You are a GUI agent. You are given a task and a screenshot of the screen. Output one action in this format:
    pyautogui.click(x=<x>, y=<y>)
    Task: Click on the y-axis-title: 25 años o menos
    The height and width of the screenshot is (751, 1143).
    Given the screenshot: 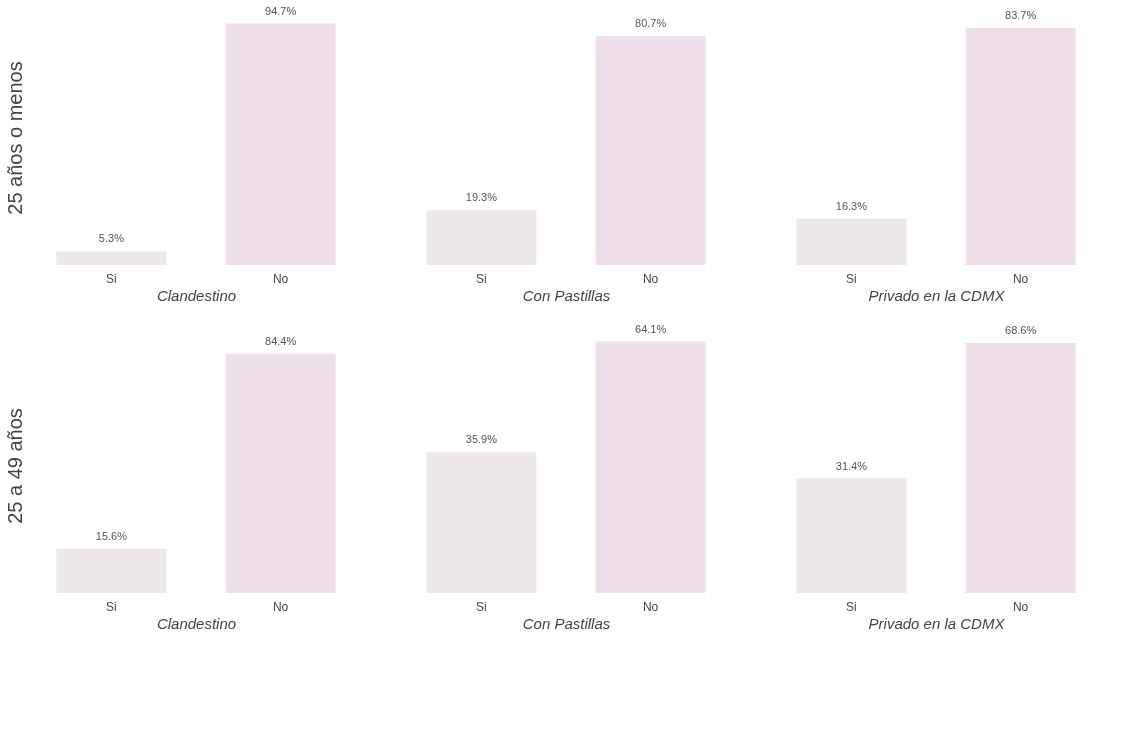 What is the action you would take?
    pyautogui.click(x=14, y=138)
    